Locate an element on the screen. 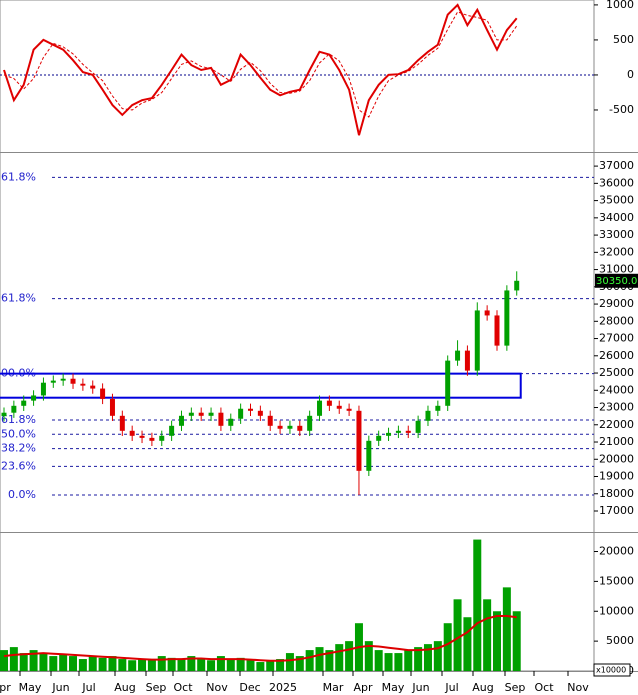  fib-label: 261.8% is located at coordinates (18, 176).